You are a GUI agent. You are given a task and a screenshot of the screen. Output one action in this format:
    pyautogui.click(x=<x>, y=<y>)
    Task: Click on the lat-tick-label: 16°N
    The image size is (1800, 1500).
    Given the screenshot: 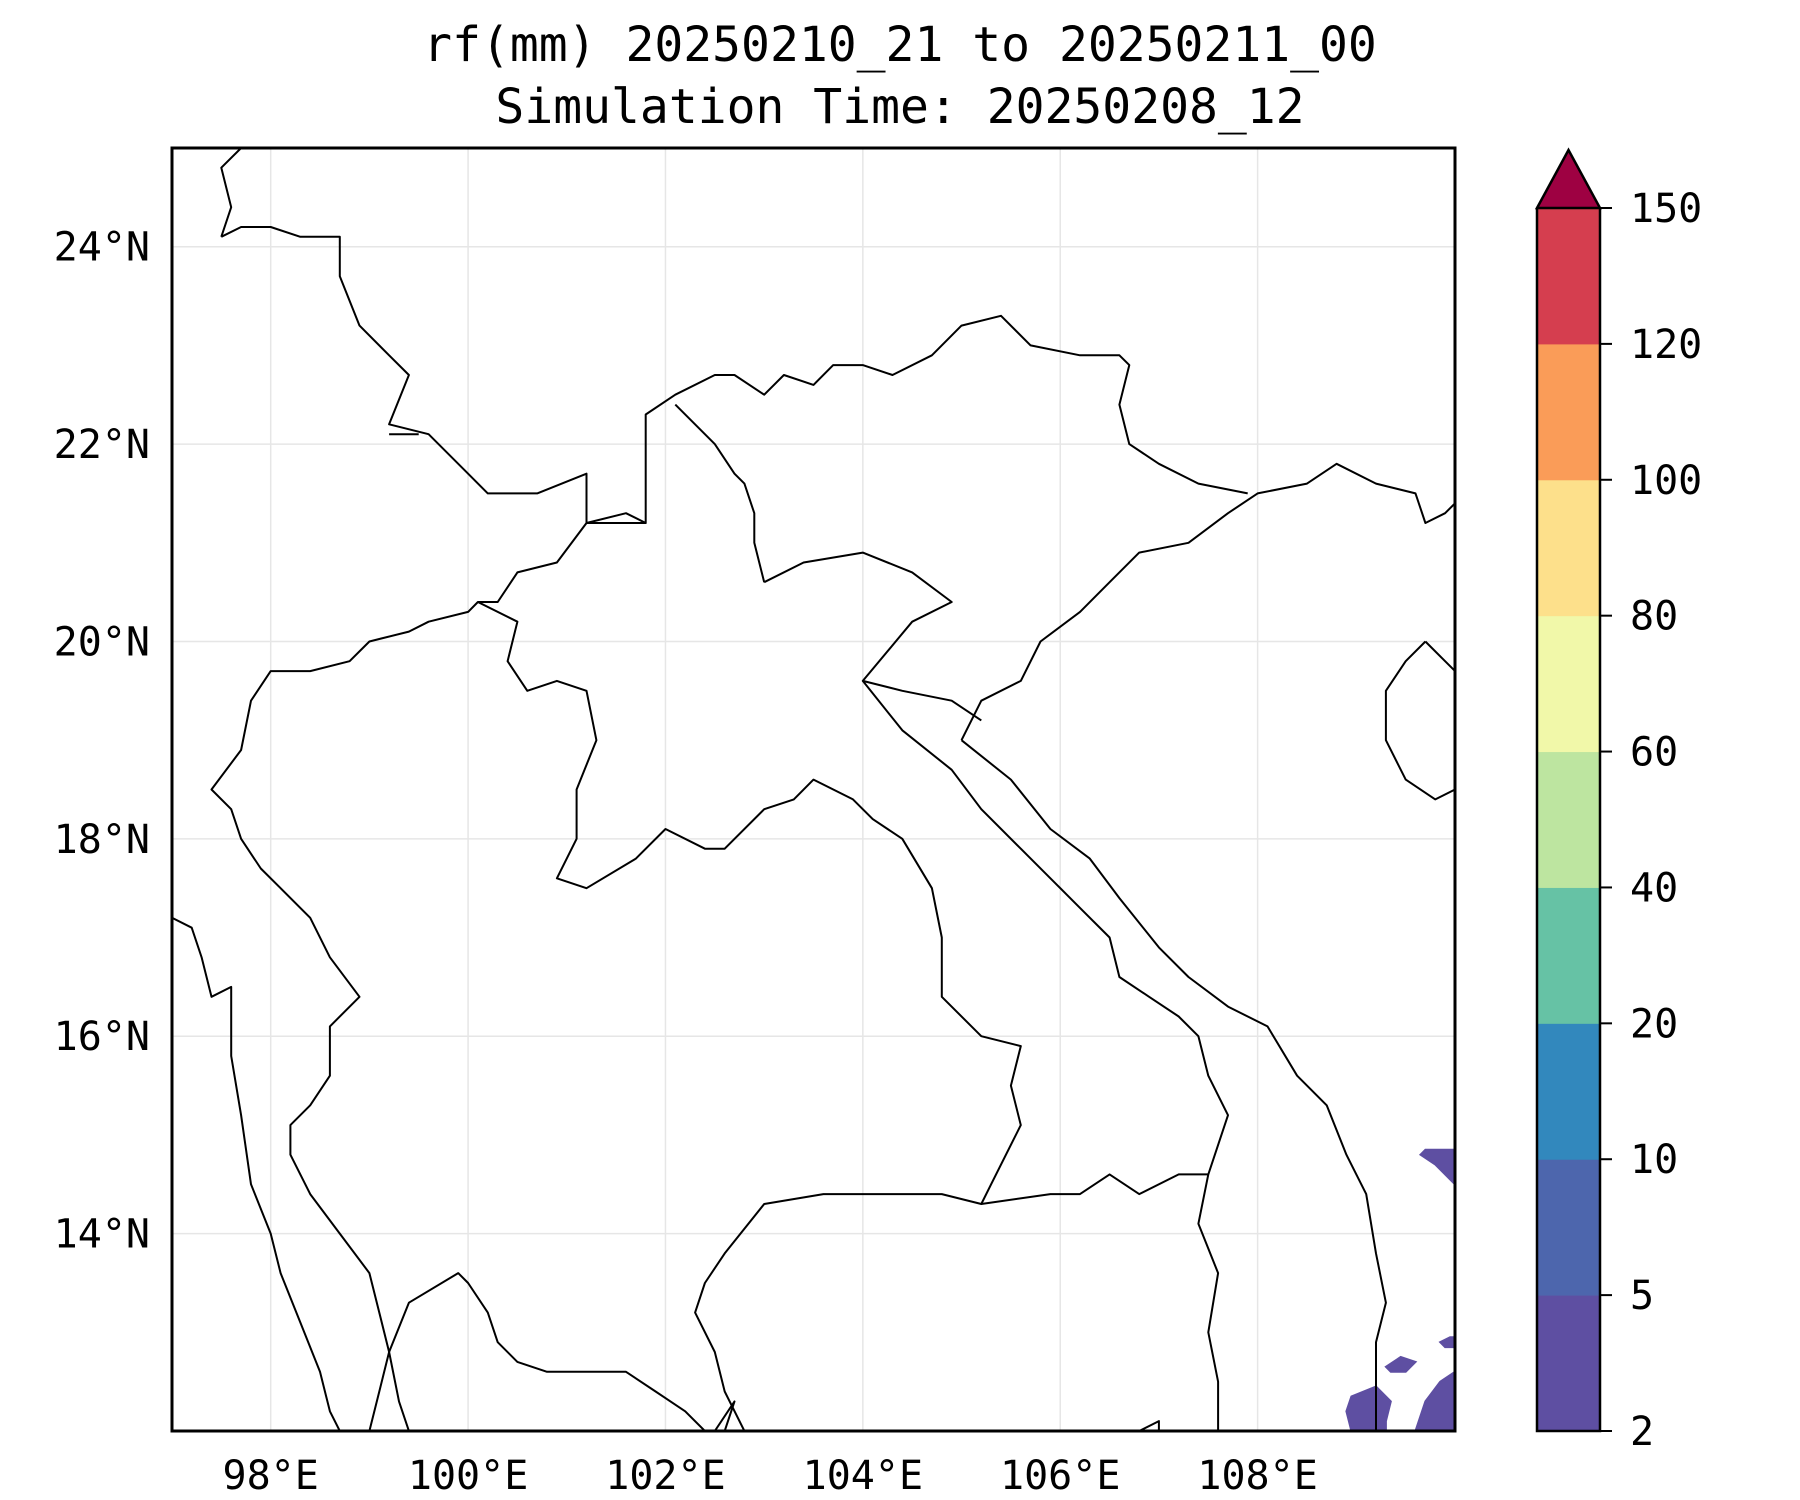 What is the action you would take?
    pyautogui.click(x=102, y=1037)
    